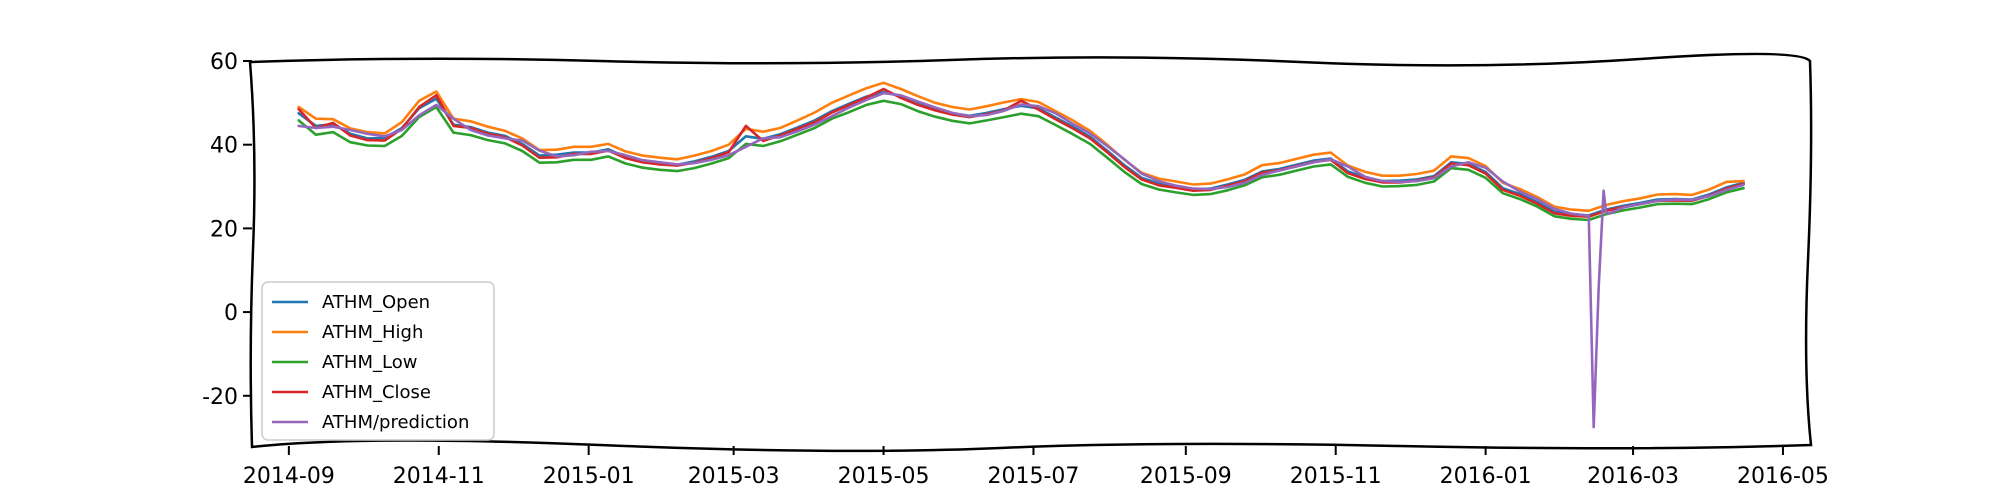 The image size is (2000, 500). Describe the element at coordinates (1186, 476) in the screenshot. I see `x-tick-label: 2015-09` at that location.